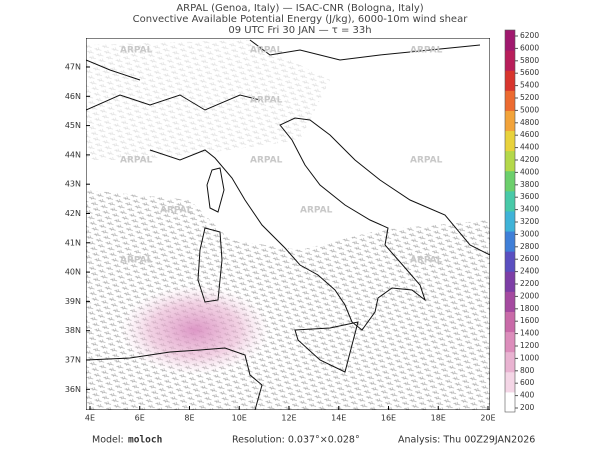  What do you see at coordinates (108, 440) in the screenshot?
I see `footer-model-label: Model:` at bounding box center [108, 440].